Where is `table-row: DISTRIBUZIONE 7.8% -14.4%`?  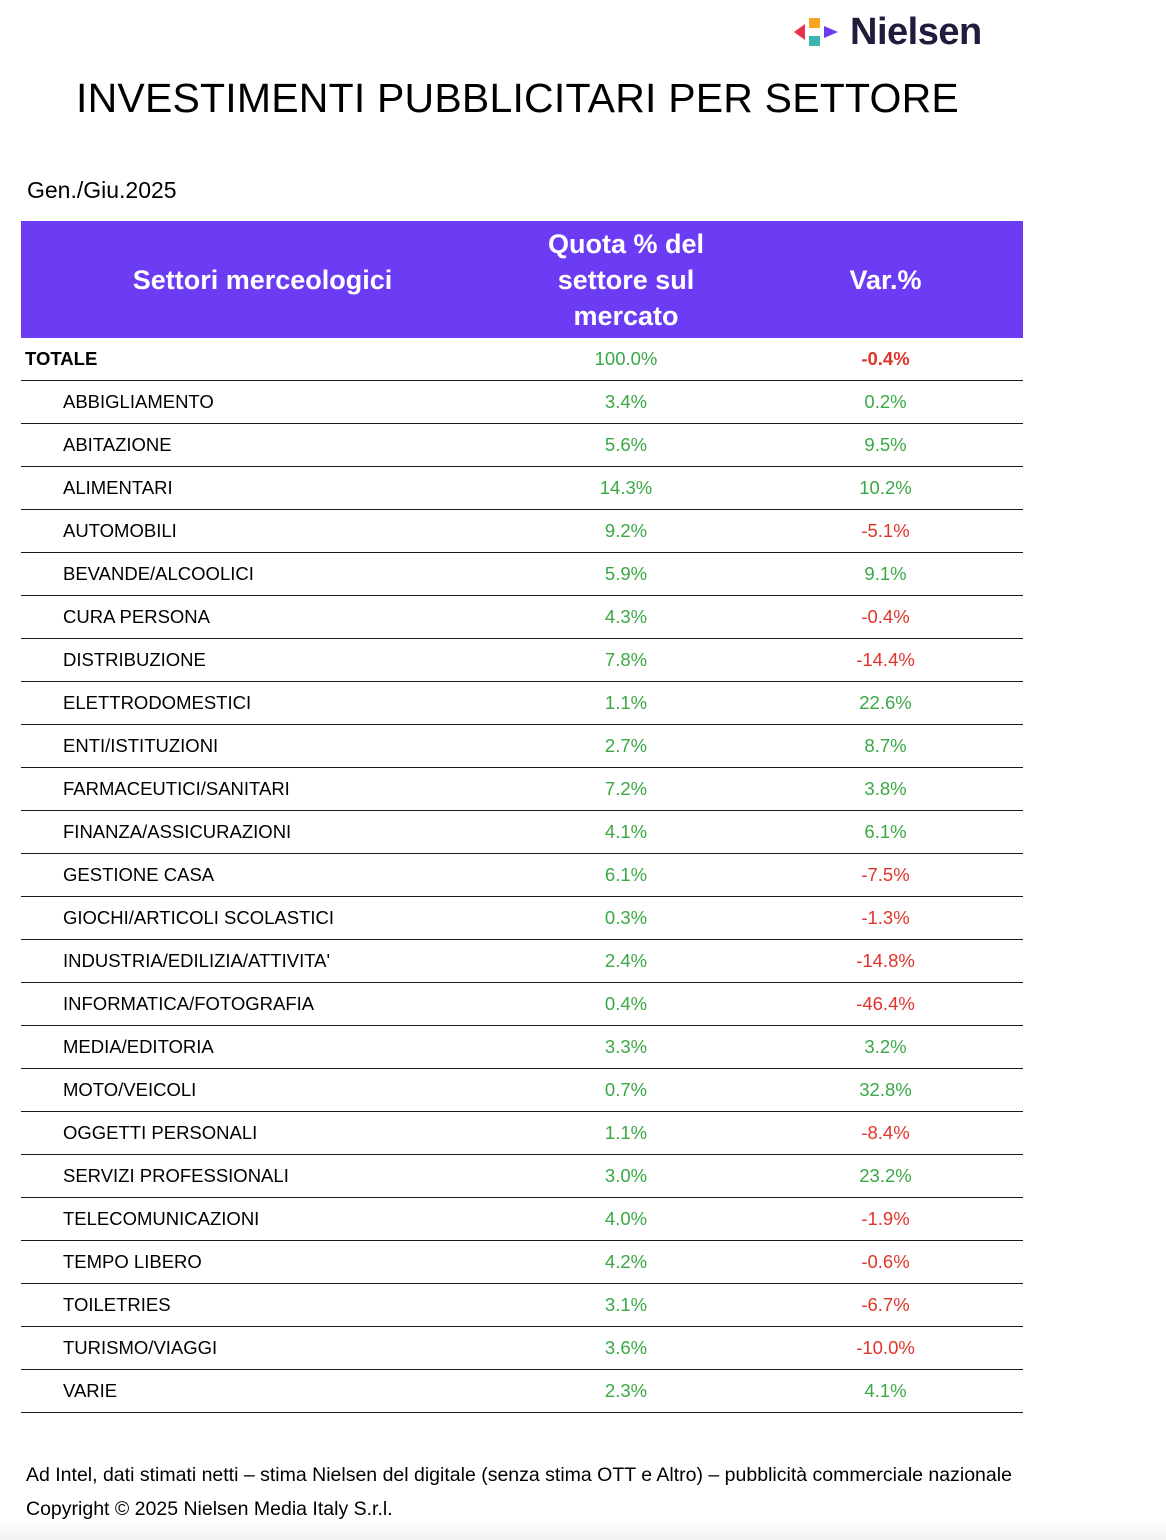
table-row: DISTRIBUZIONE 7.8% -14.4% is located at coordinates (522, 660).